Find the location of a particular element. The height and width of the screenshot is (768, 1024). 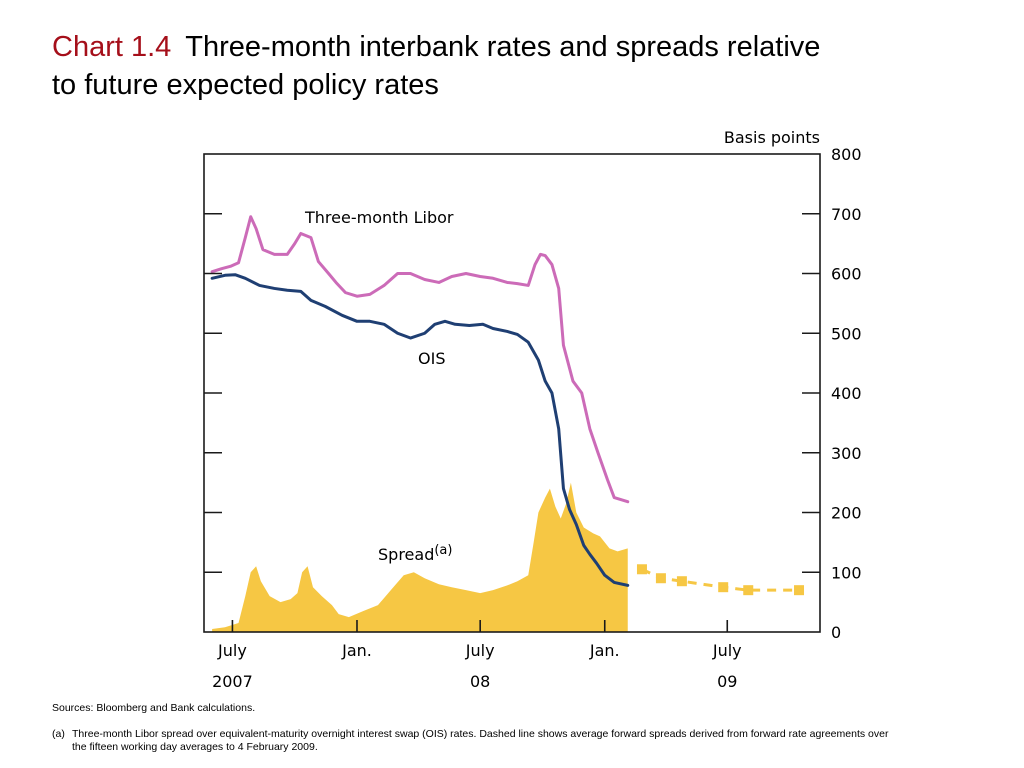

x-axis: July Jan. July Jan. July 2007 08 09 is located at coordinates (477, 655).